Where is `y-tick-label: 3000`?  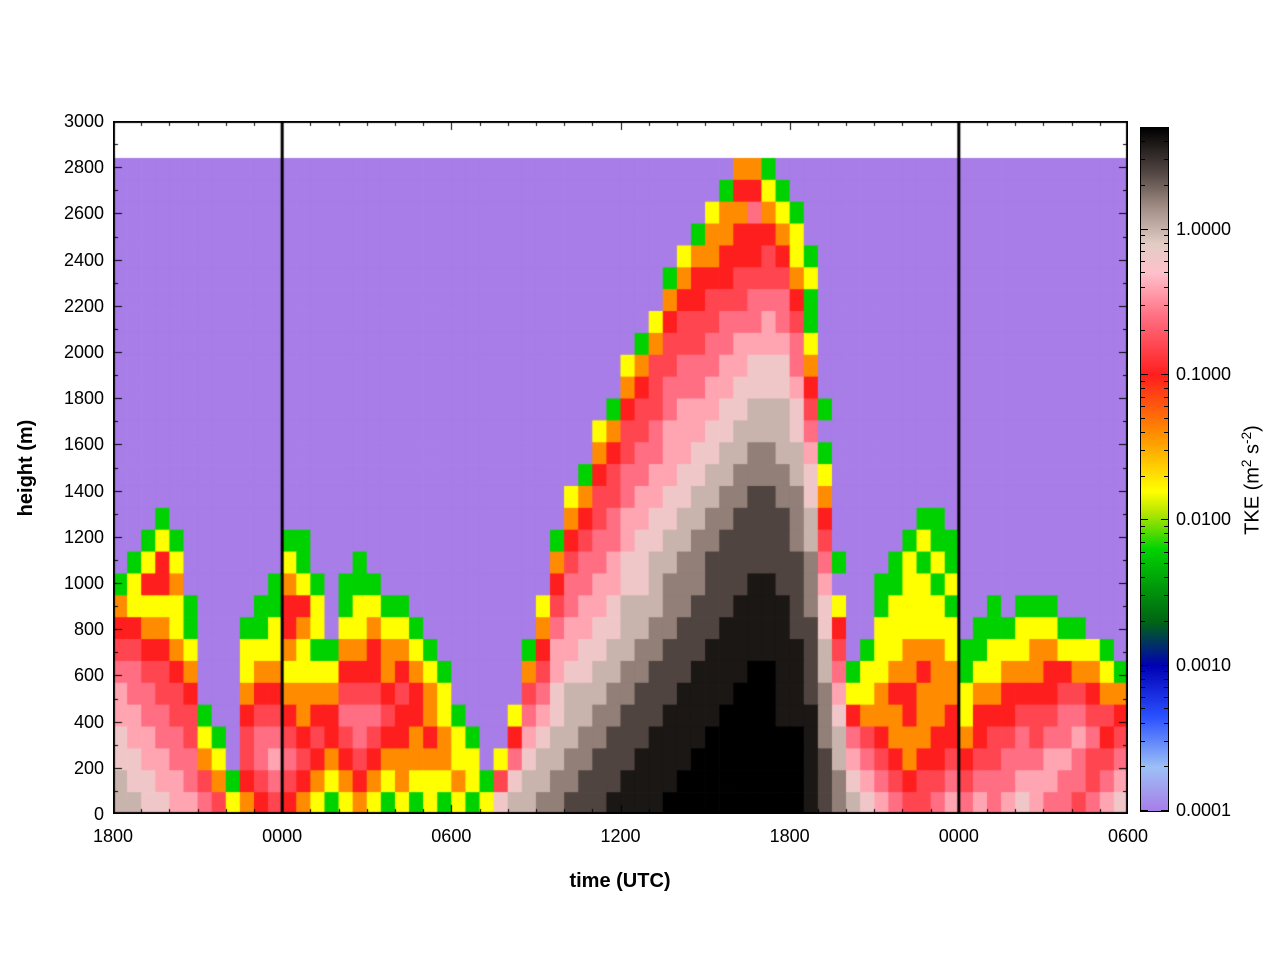
y-tick-label: 3000 is located at coordinates (83, 121).